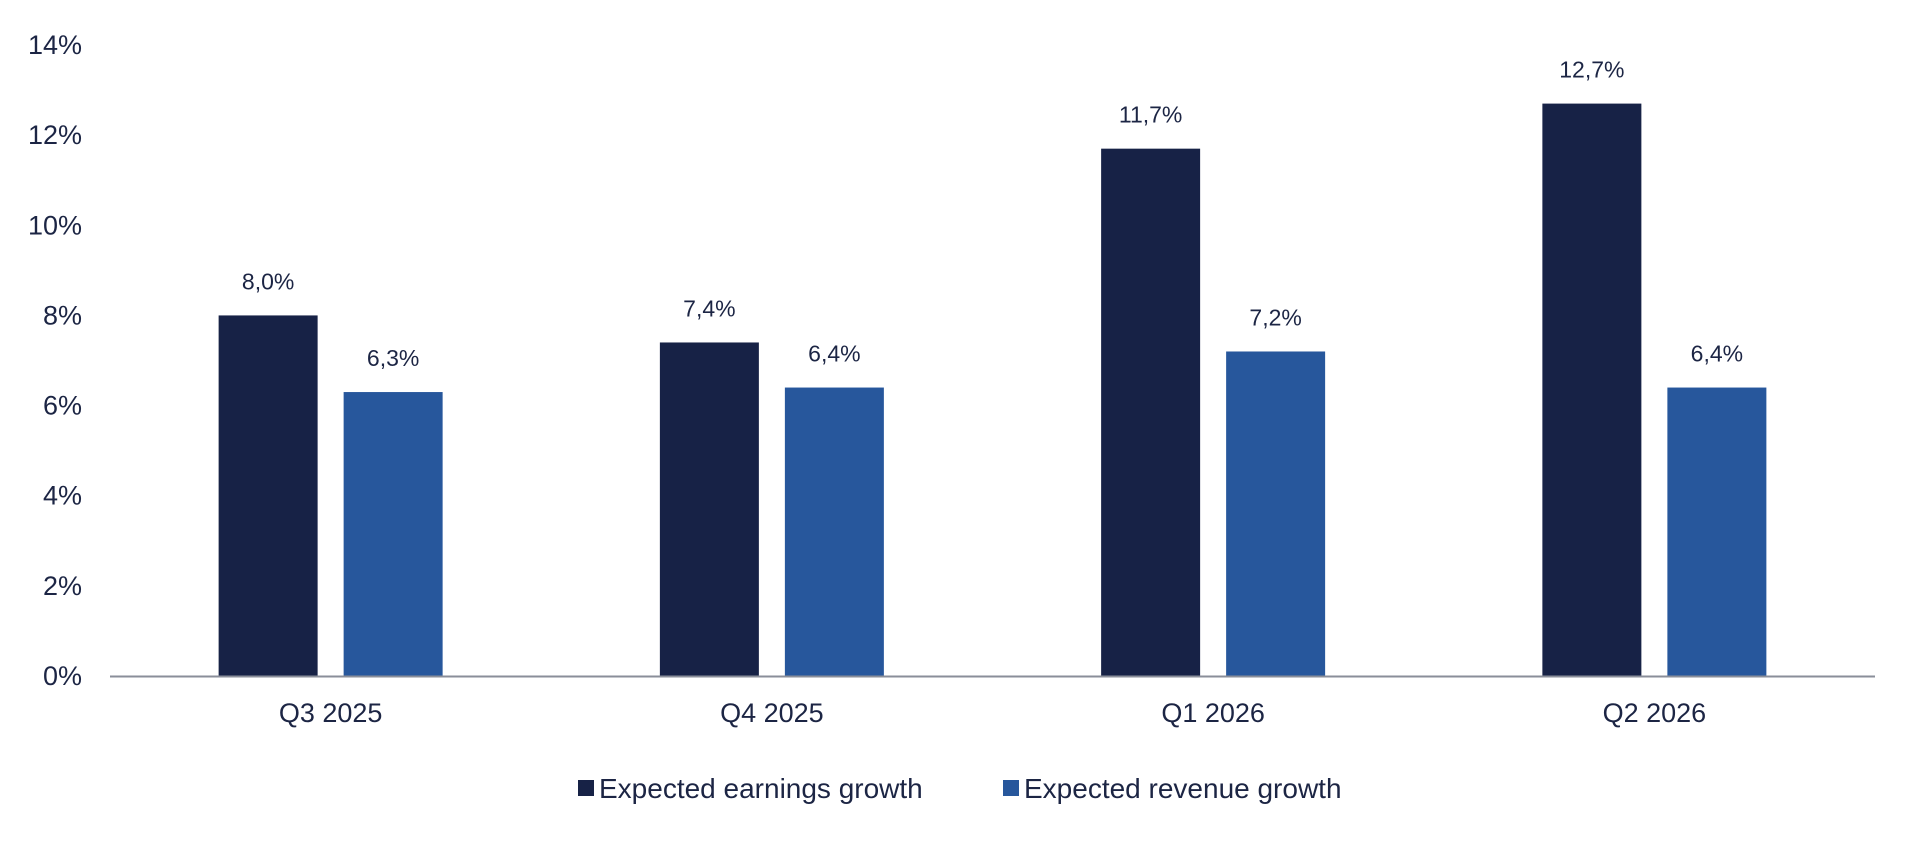  Describe the element at coordinates (62, 676) in the screenshot. I see `y-tick-label: 0%` at that location.